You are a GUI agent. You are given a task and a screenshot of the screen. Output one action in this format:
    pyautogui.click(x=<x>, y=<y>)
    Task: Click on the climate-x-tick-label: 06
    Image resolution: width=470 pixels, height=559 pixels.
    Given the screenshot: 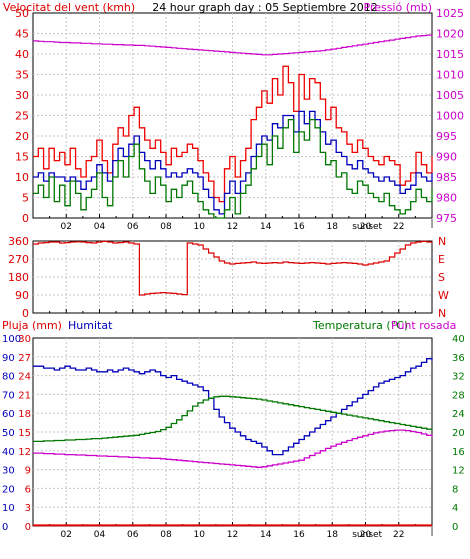 What is the action you would take?
    pyautogui.click(x=133, y=535)
    